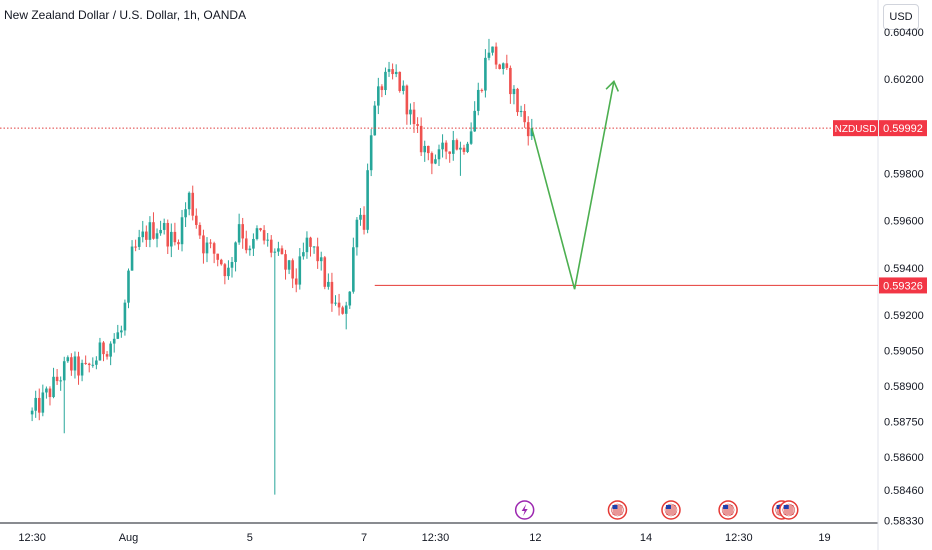 This screenshot has height=550, width=932. What do you see at coordinates (856, 129) in the screenshot?
I see `symbol-tag: NZDUSD` at bounding box center [856, 129].